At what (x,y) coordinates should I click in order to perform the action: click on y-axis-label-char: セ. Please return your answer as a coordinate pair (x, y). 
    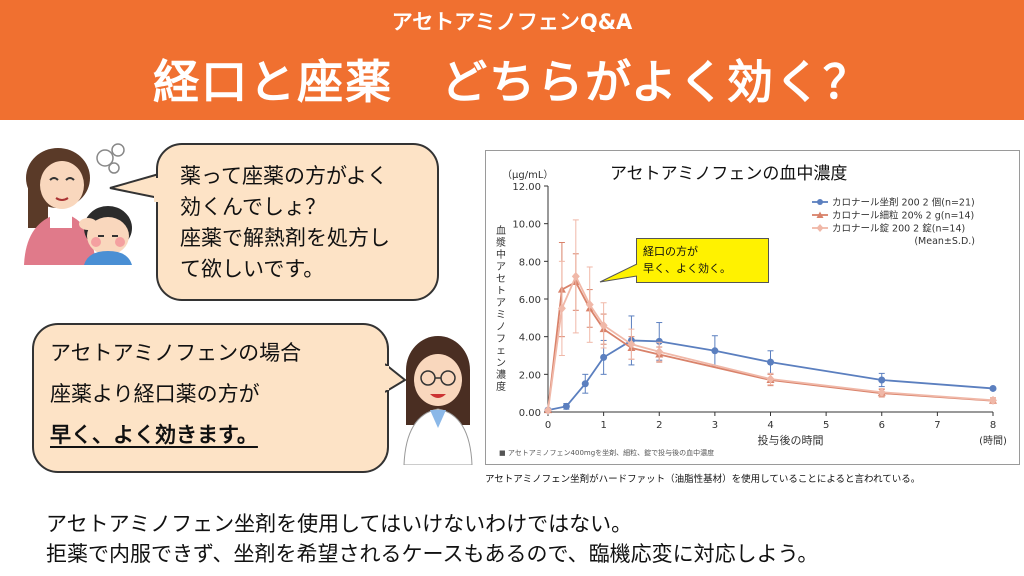
    Looking at the image, I should click on (501, 279).